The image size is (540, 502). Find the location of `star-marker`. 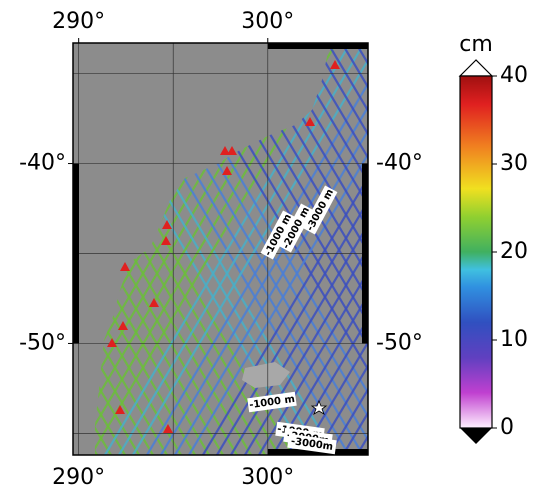

star-marker is located at coordinates (319, 407).